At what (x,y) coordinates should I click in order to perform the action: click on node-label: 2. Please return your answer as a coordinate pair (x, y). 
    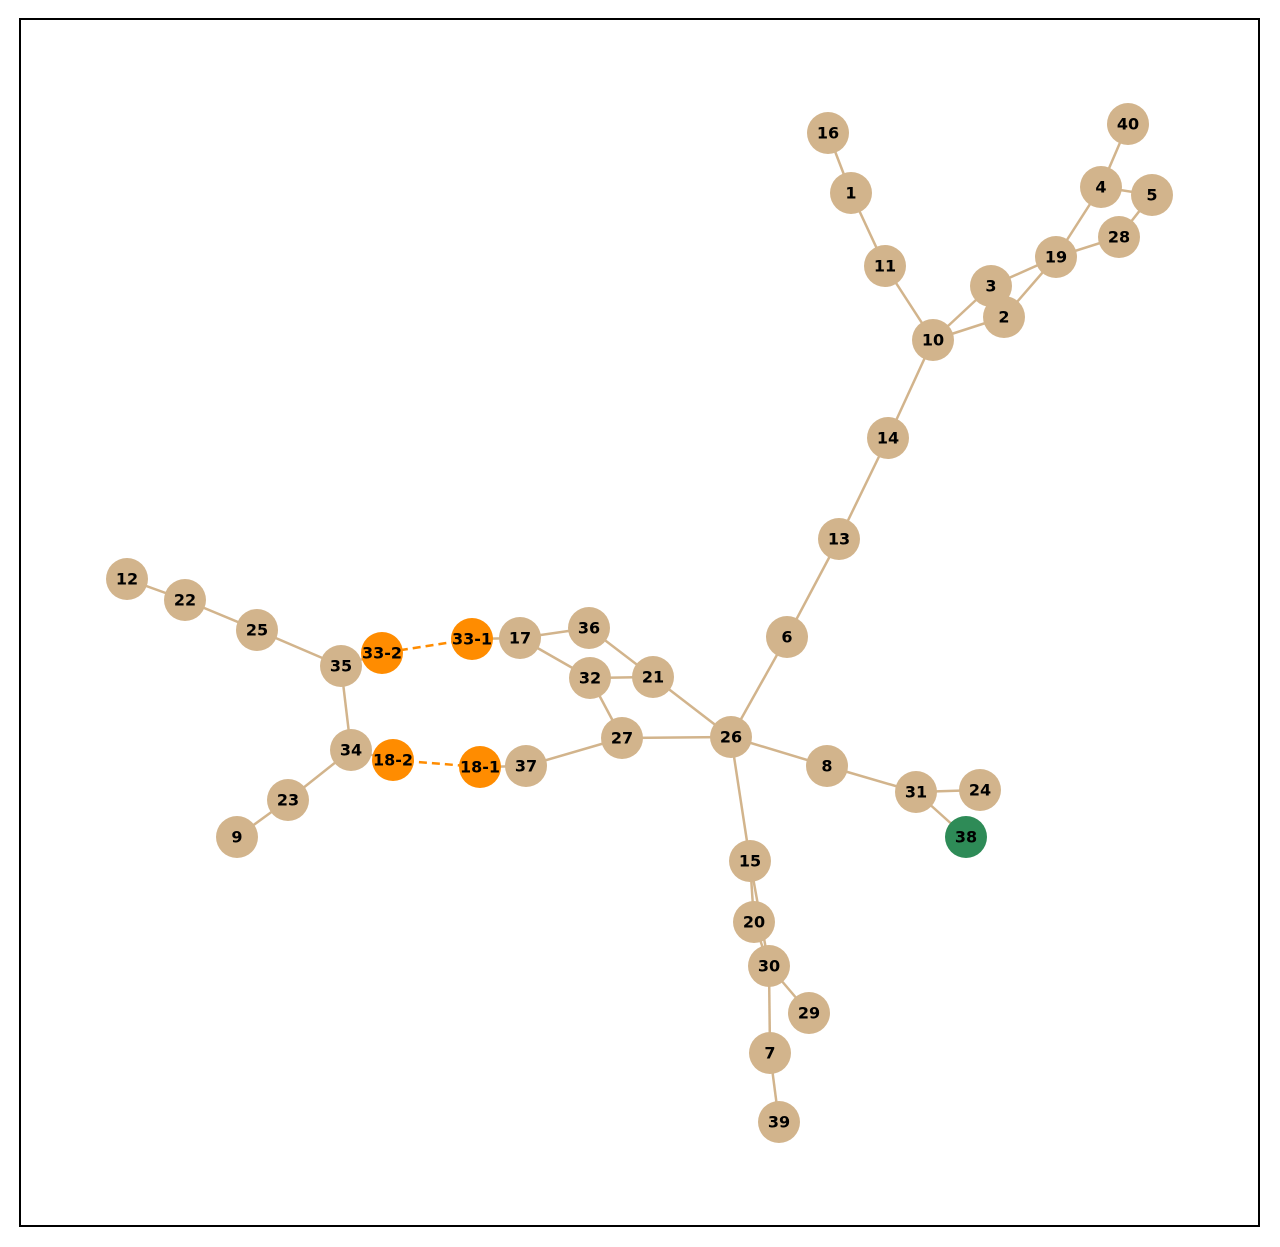
    Looking at the image, I should click on (1003, 317).